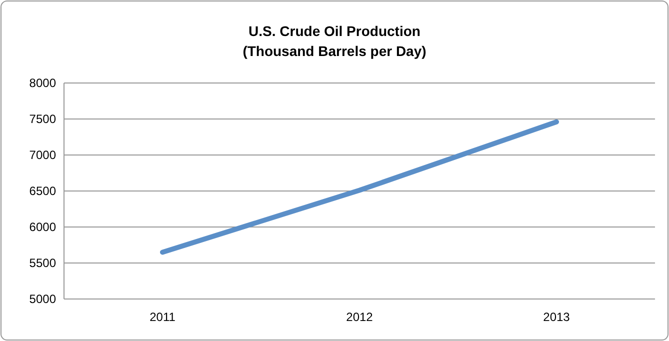 This screenshot has height=341, width=669. I want to click on chart-title: U.S. Crude Oil Production (Thousand Barrels per Day), so click(334, 41).